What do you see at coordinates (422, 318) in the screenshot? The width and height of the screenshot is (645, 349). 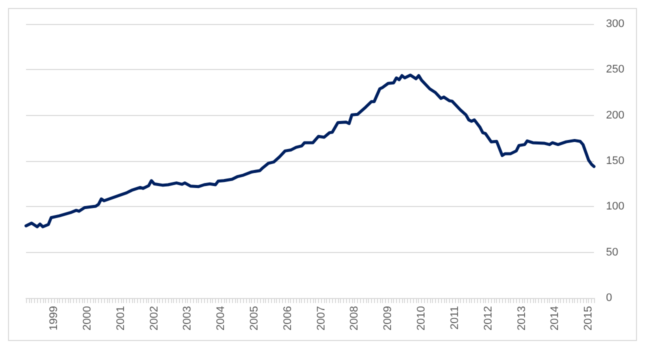 I see `x-tick-label: 2010` at bounding box center [422, 318].